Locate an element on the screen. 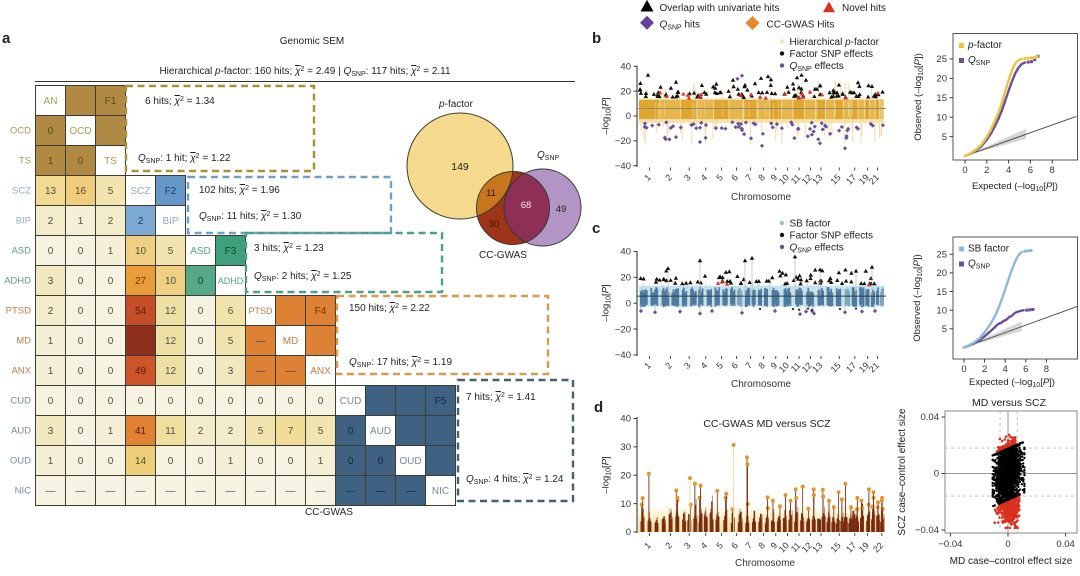  svg-text: MD case–control effect size is located at coordinates (1011, 561).